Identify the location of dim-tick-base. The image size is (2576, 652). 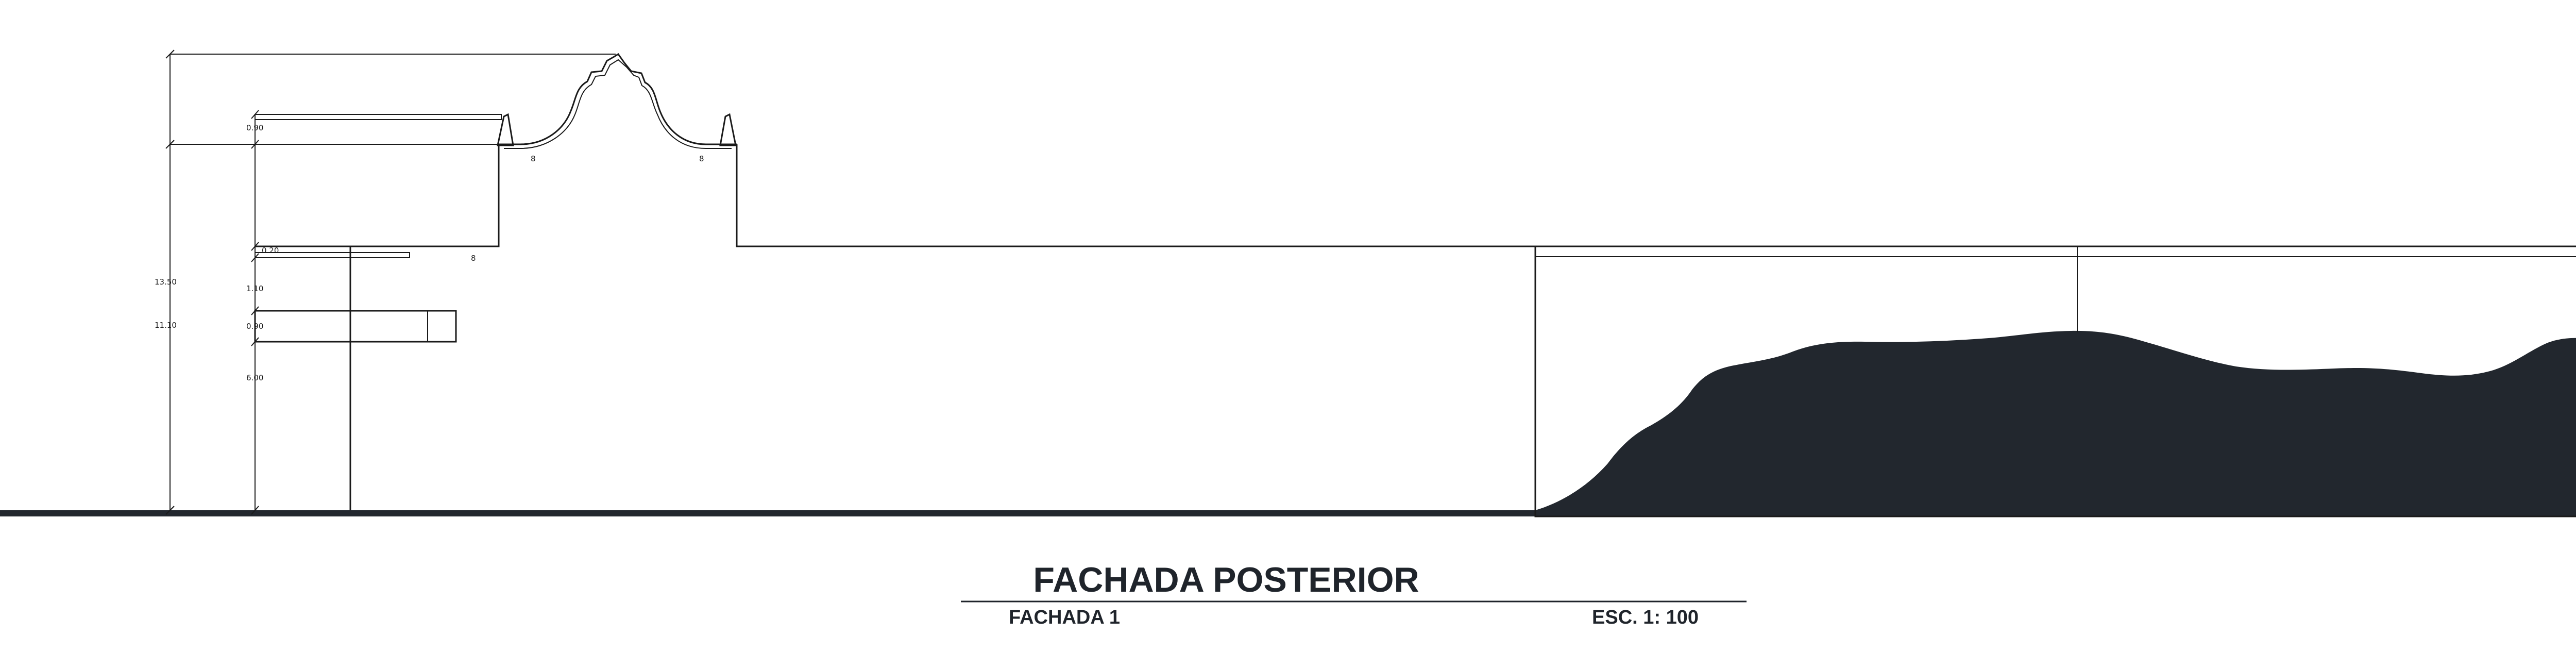
(170, 510).